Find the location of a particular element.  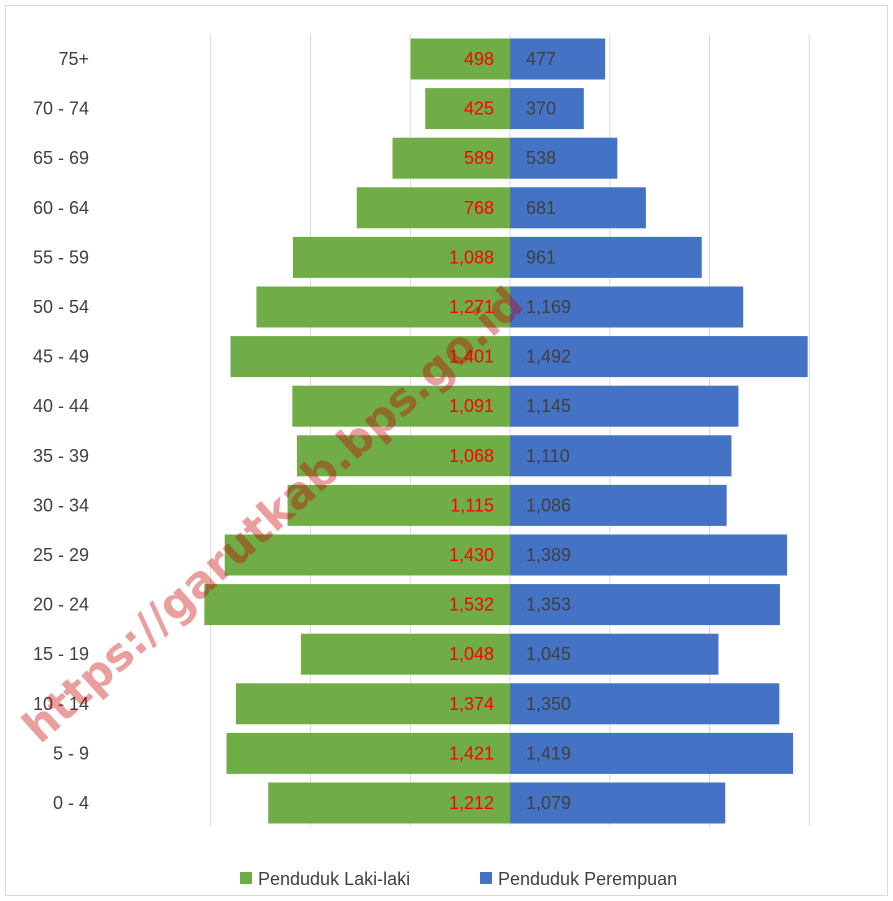

data-label-female: 1,353 is located at coordinates (548, 605).